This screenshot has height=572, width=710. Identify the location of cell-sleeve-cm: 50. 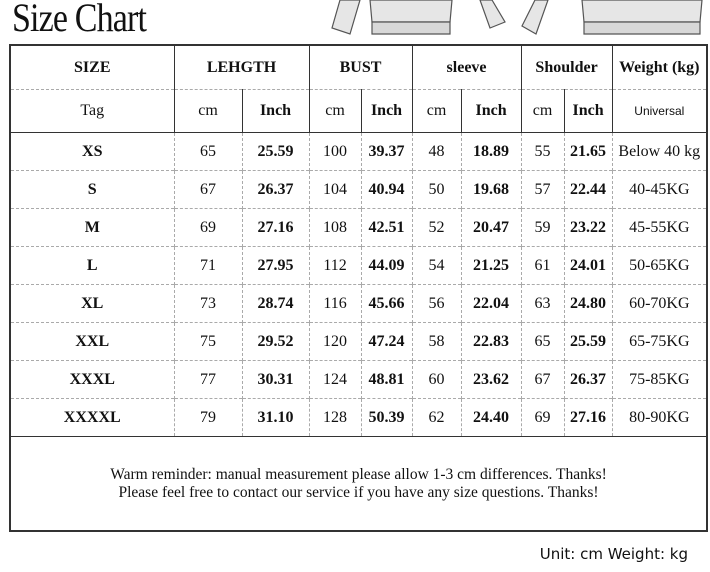
(436, 189).